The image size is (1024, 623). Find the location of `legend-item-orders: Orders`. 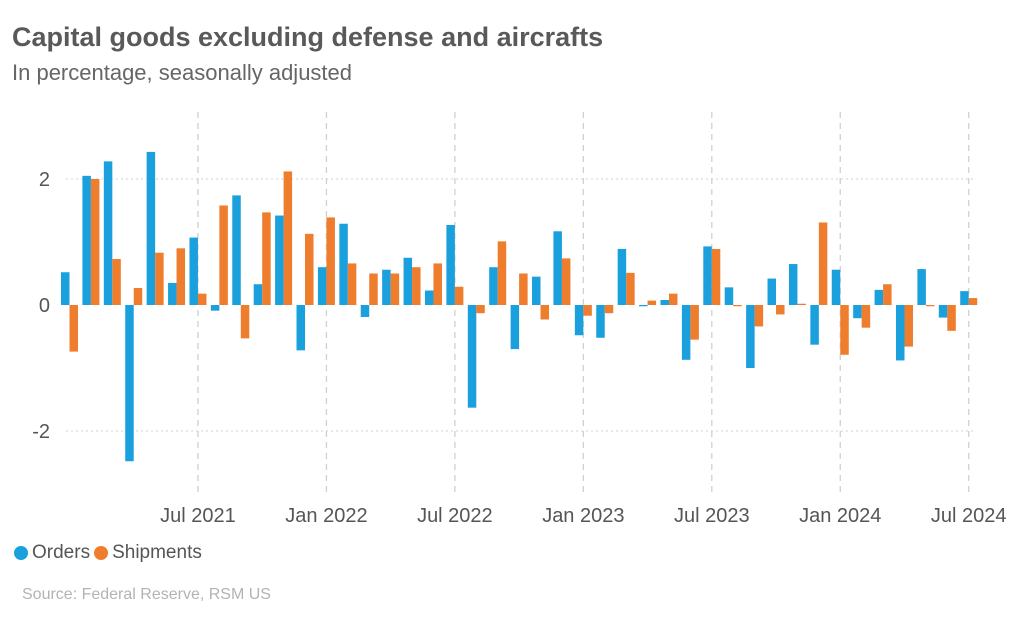

legend-item-orders: Orders is located at coordinates (52, 553).